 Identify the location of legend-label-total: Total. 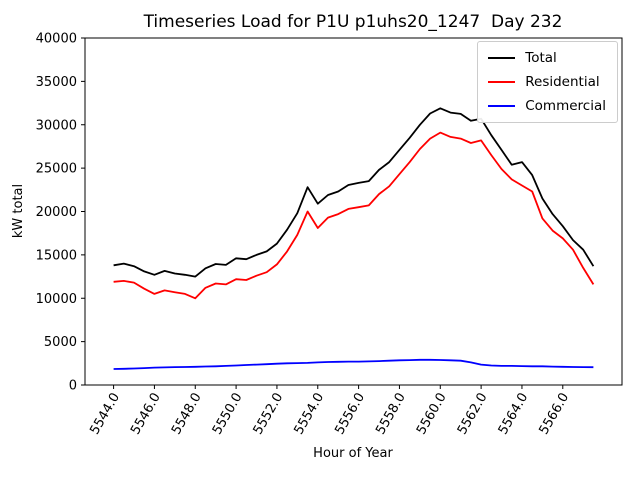
(541, 58).